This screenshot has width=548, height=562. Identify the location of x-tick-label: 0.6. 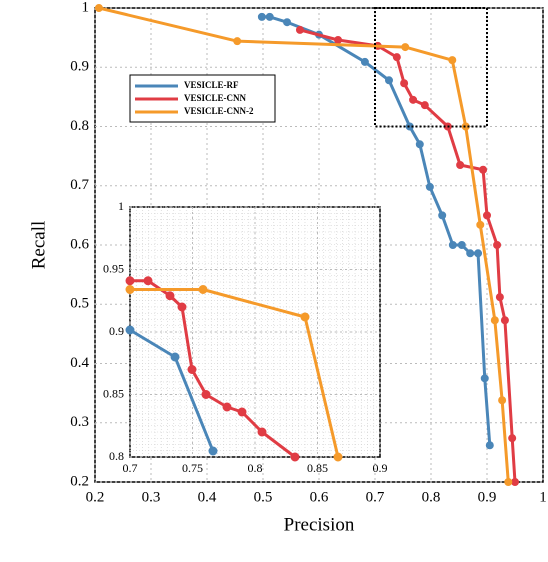
(319, 497).